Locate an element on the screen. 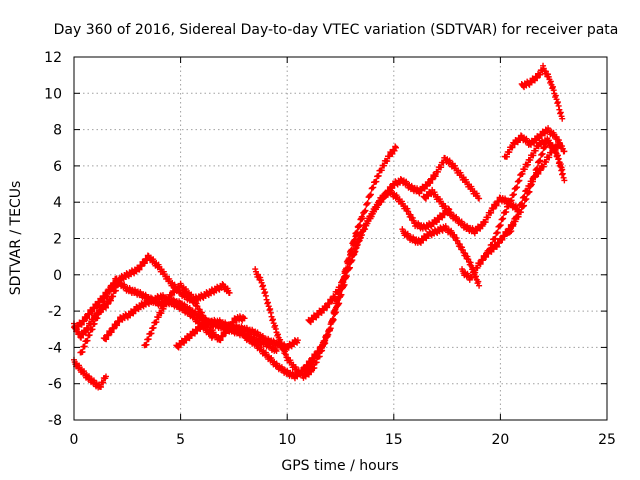 The width and height of the screenshot is (640, 480). x-tick-label: 25 is located at coordinates (607, 440).